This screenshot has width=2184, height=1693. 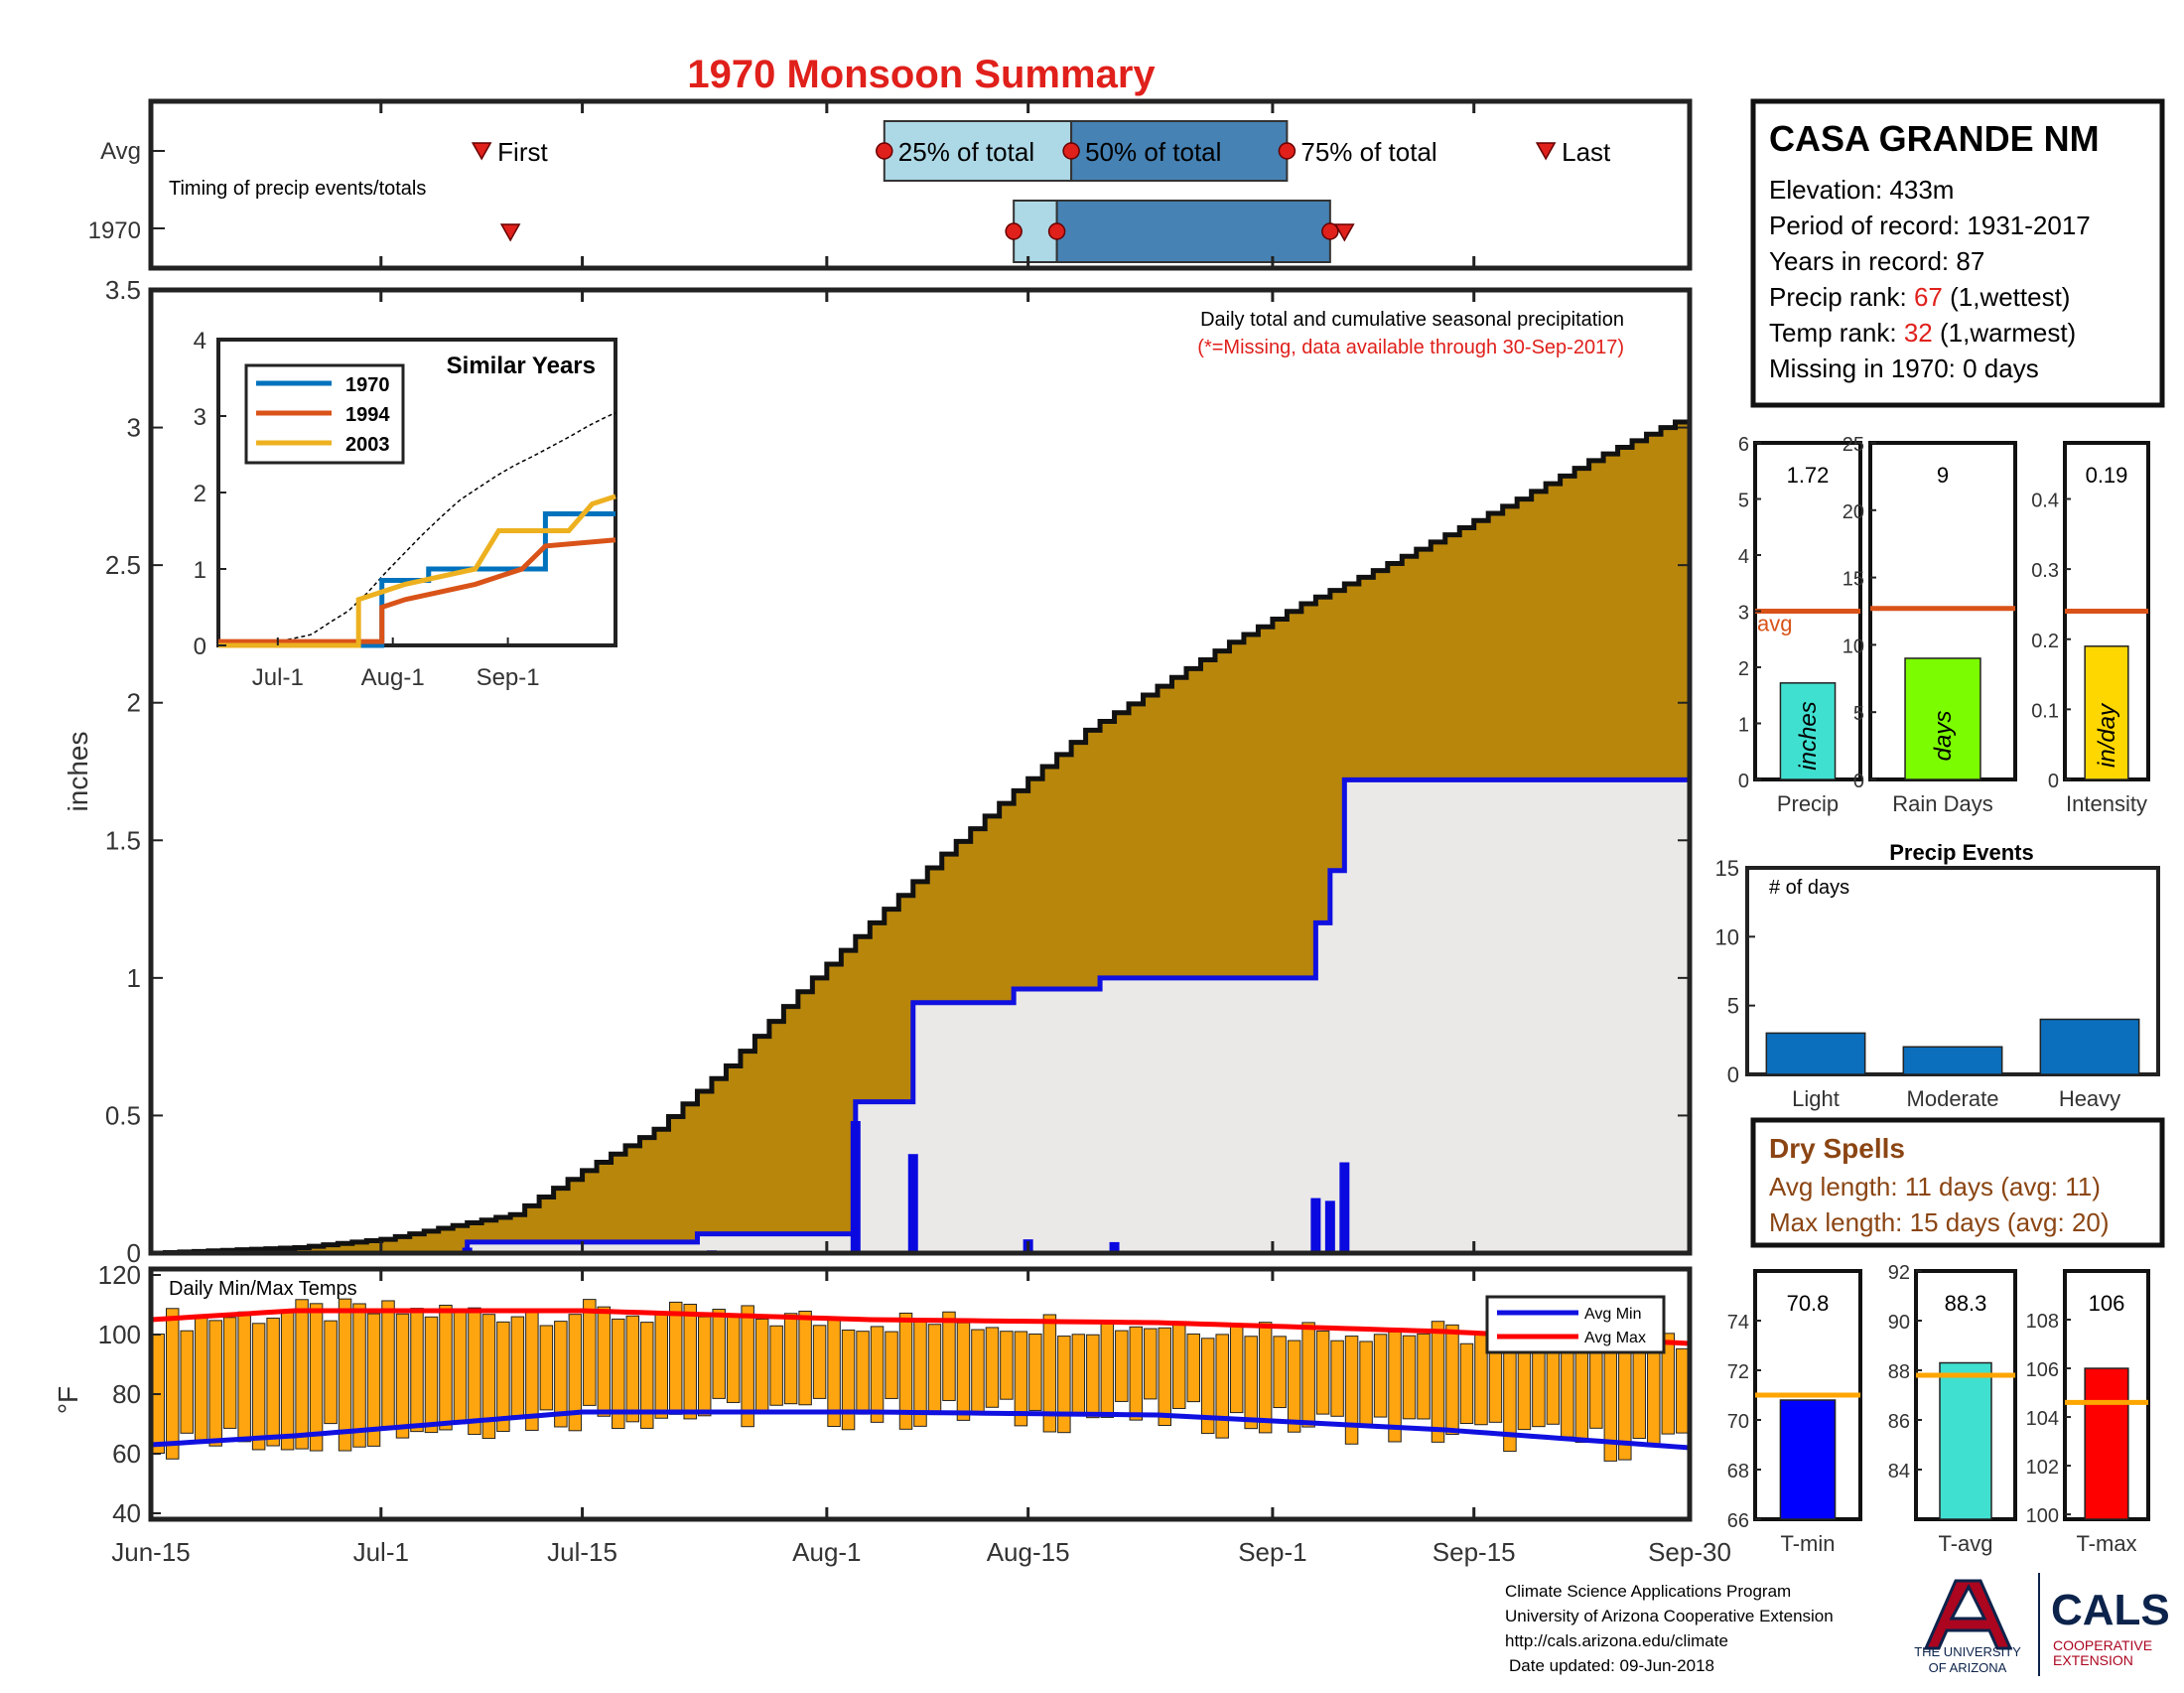 I want to click on y-tick-label: 0.5, so click(x=123, y=1115).